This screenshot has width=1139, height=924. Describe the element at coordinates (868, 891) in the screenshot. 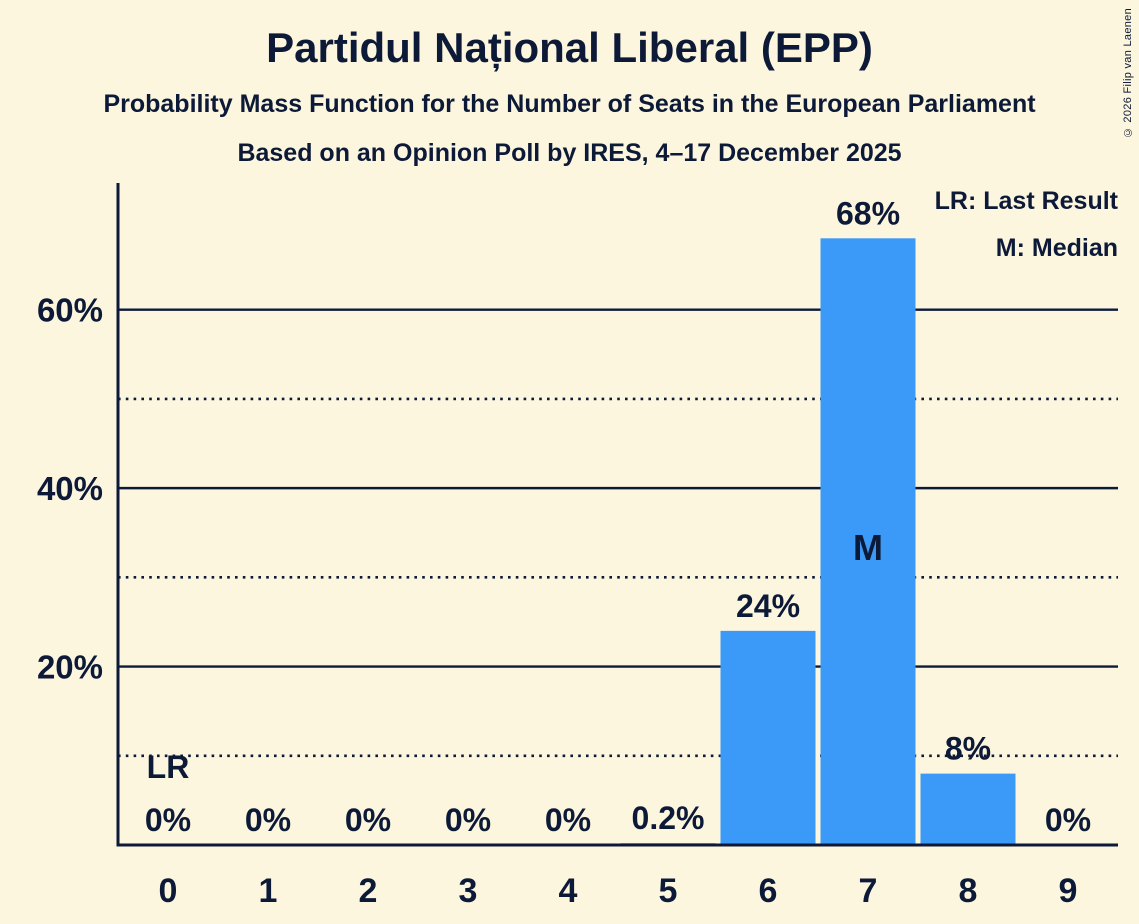

I see `x-tick-label: 7` at that location.